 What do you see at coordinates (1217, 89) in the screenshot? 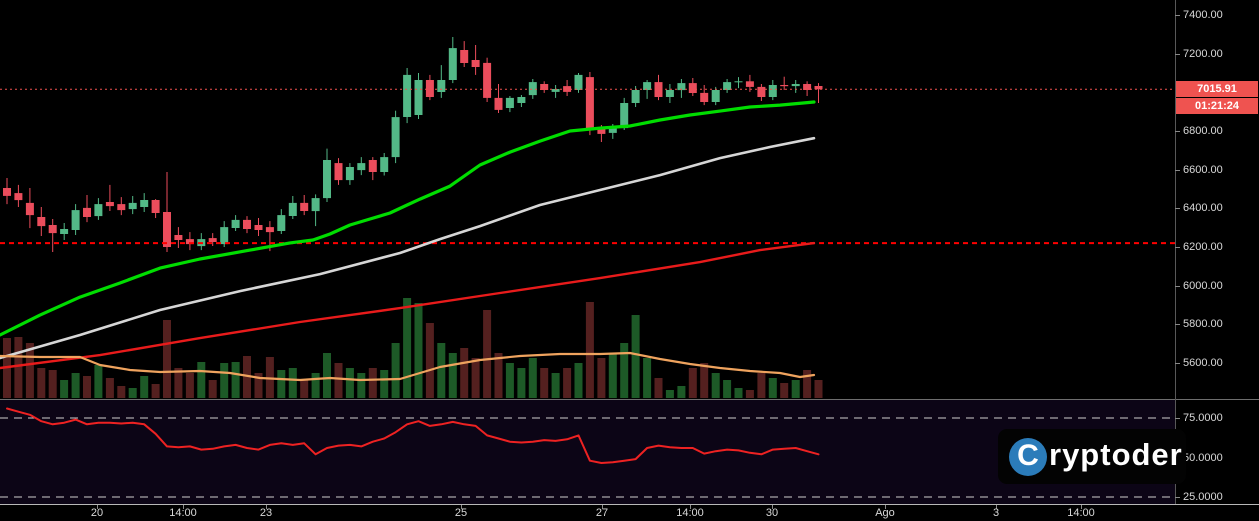
I see `current-price-label: 7015.91` at bounding box center [1217, 89].